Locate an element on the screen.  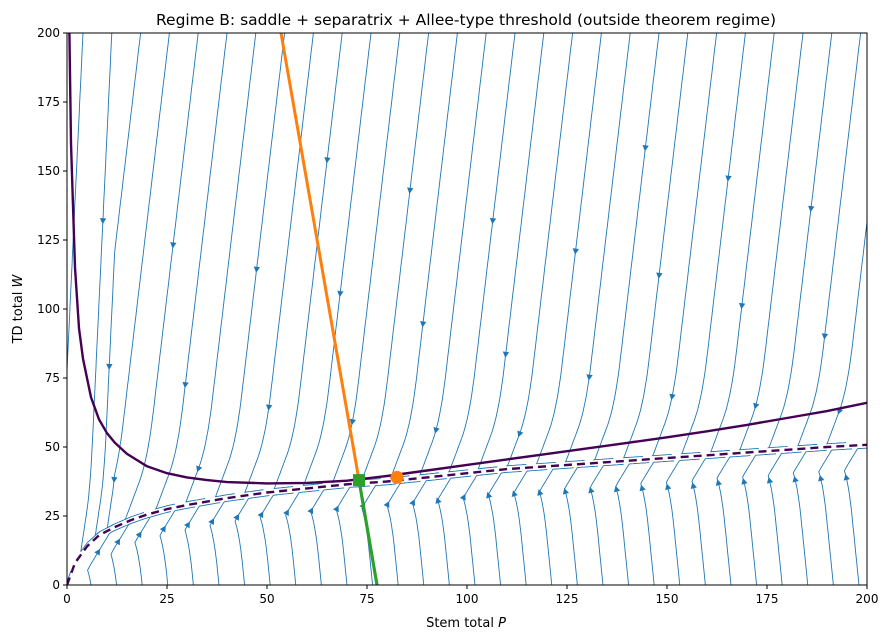
x-tick-label: 50 is located at coordinates (266, 599).